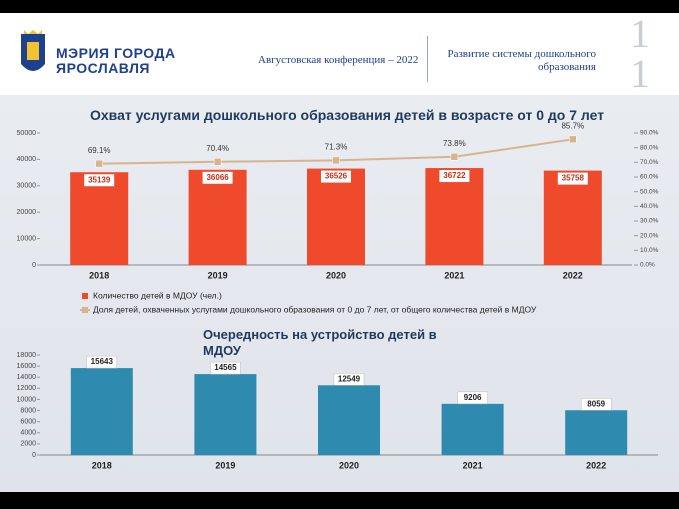 The image size is (679, 509). What do you see at coordinates (27, 355) in the screenshot?
I see `y-tick-label: 18000` at bounding box center [27, 355].